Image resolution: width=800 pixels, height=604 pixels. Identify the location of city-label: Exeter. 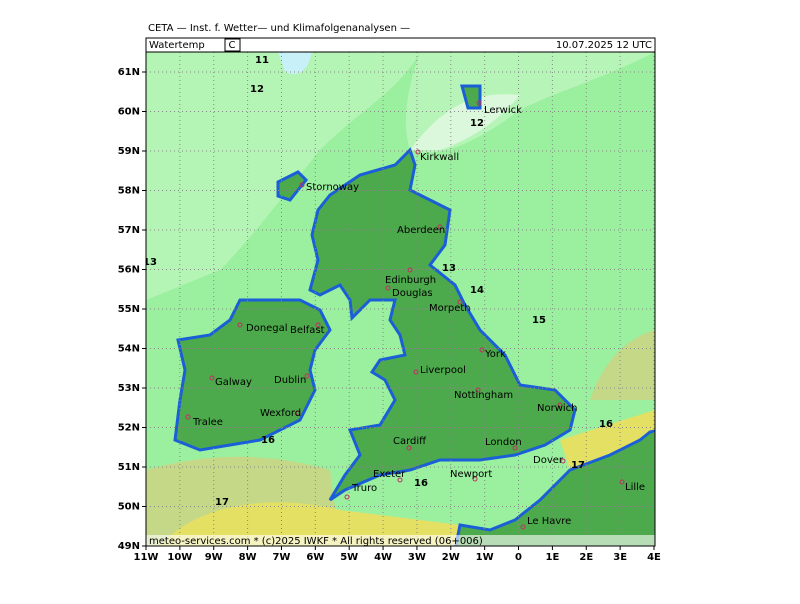
(389, 474).